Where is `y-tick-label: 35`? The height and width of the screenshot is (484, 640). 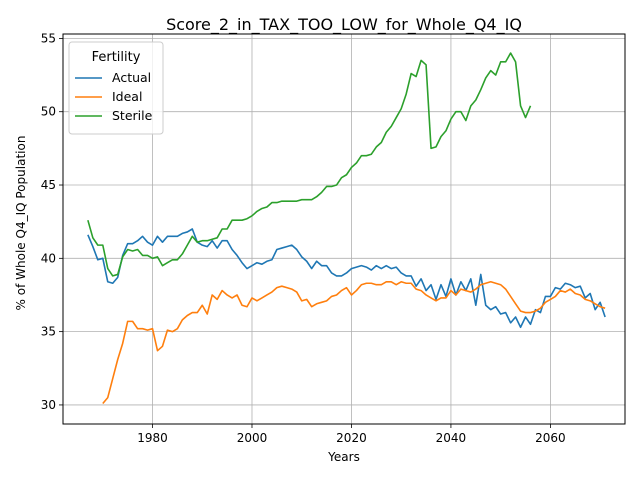
y-tick-label: 35 is located at coordinates (48, 332).